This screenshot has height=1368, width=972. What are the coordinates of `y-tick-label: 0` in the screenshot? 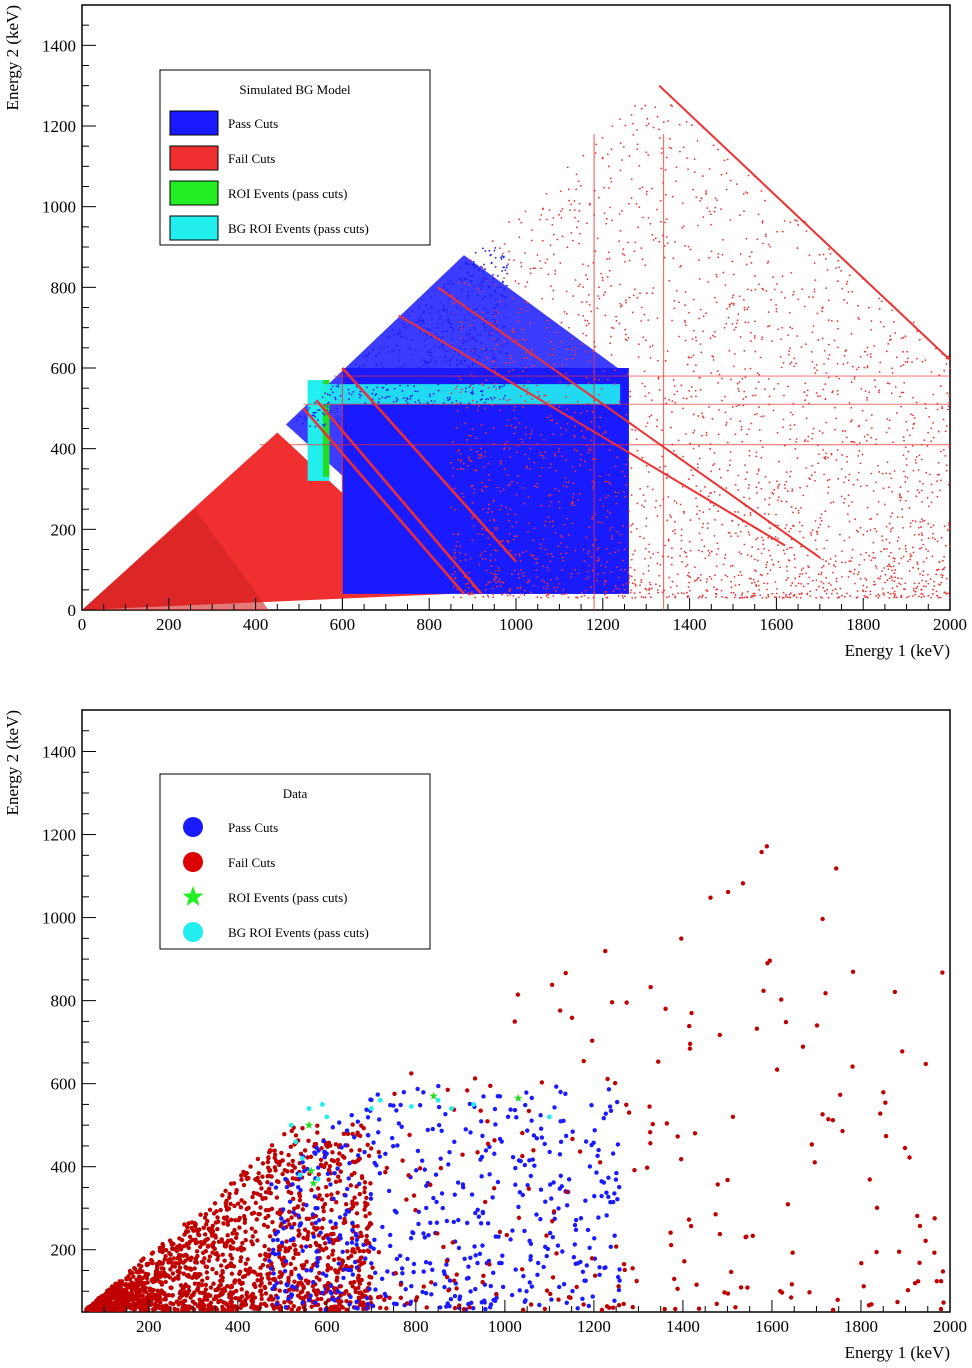 It's located at (72, 610).